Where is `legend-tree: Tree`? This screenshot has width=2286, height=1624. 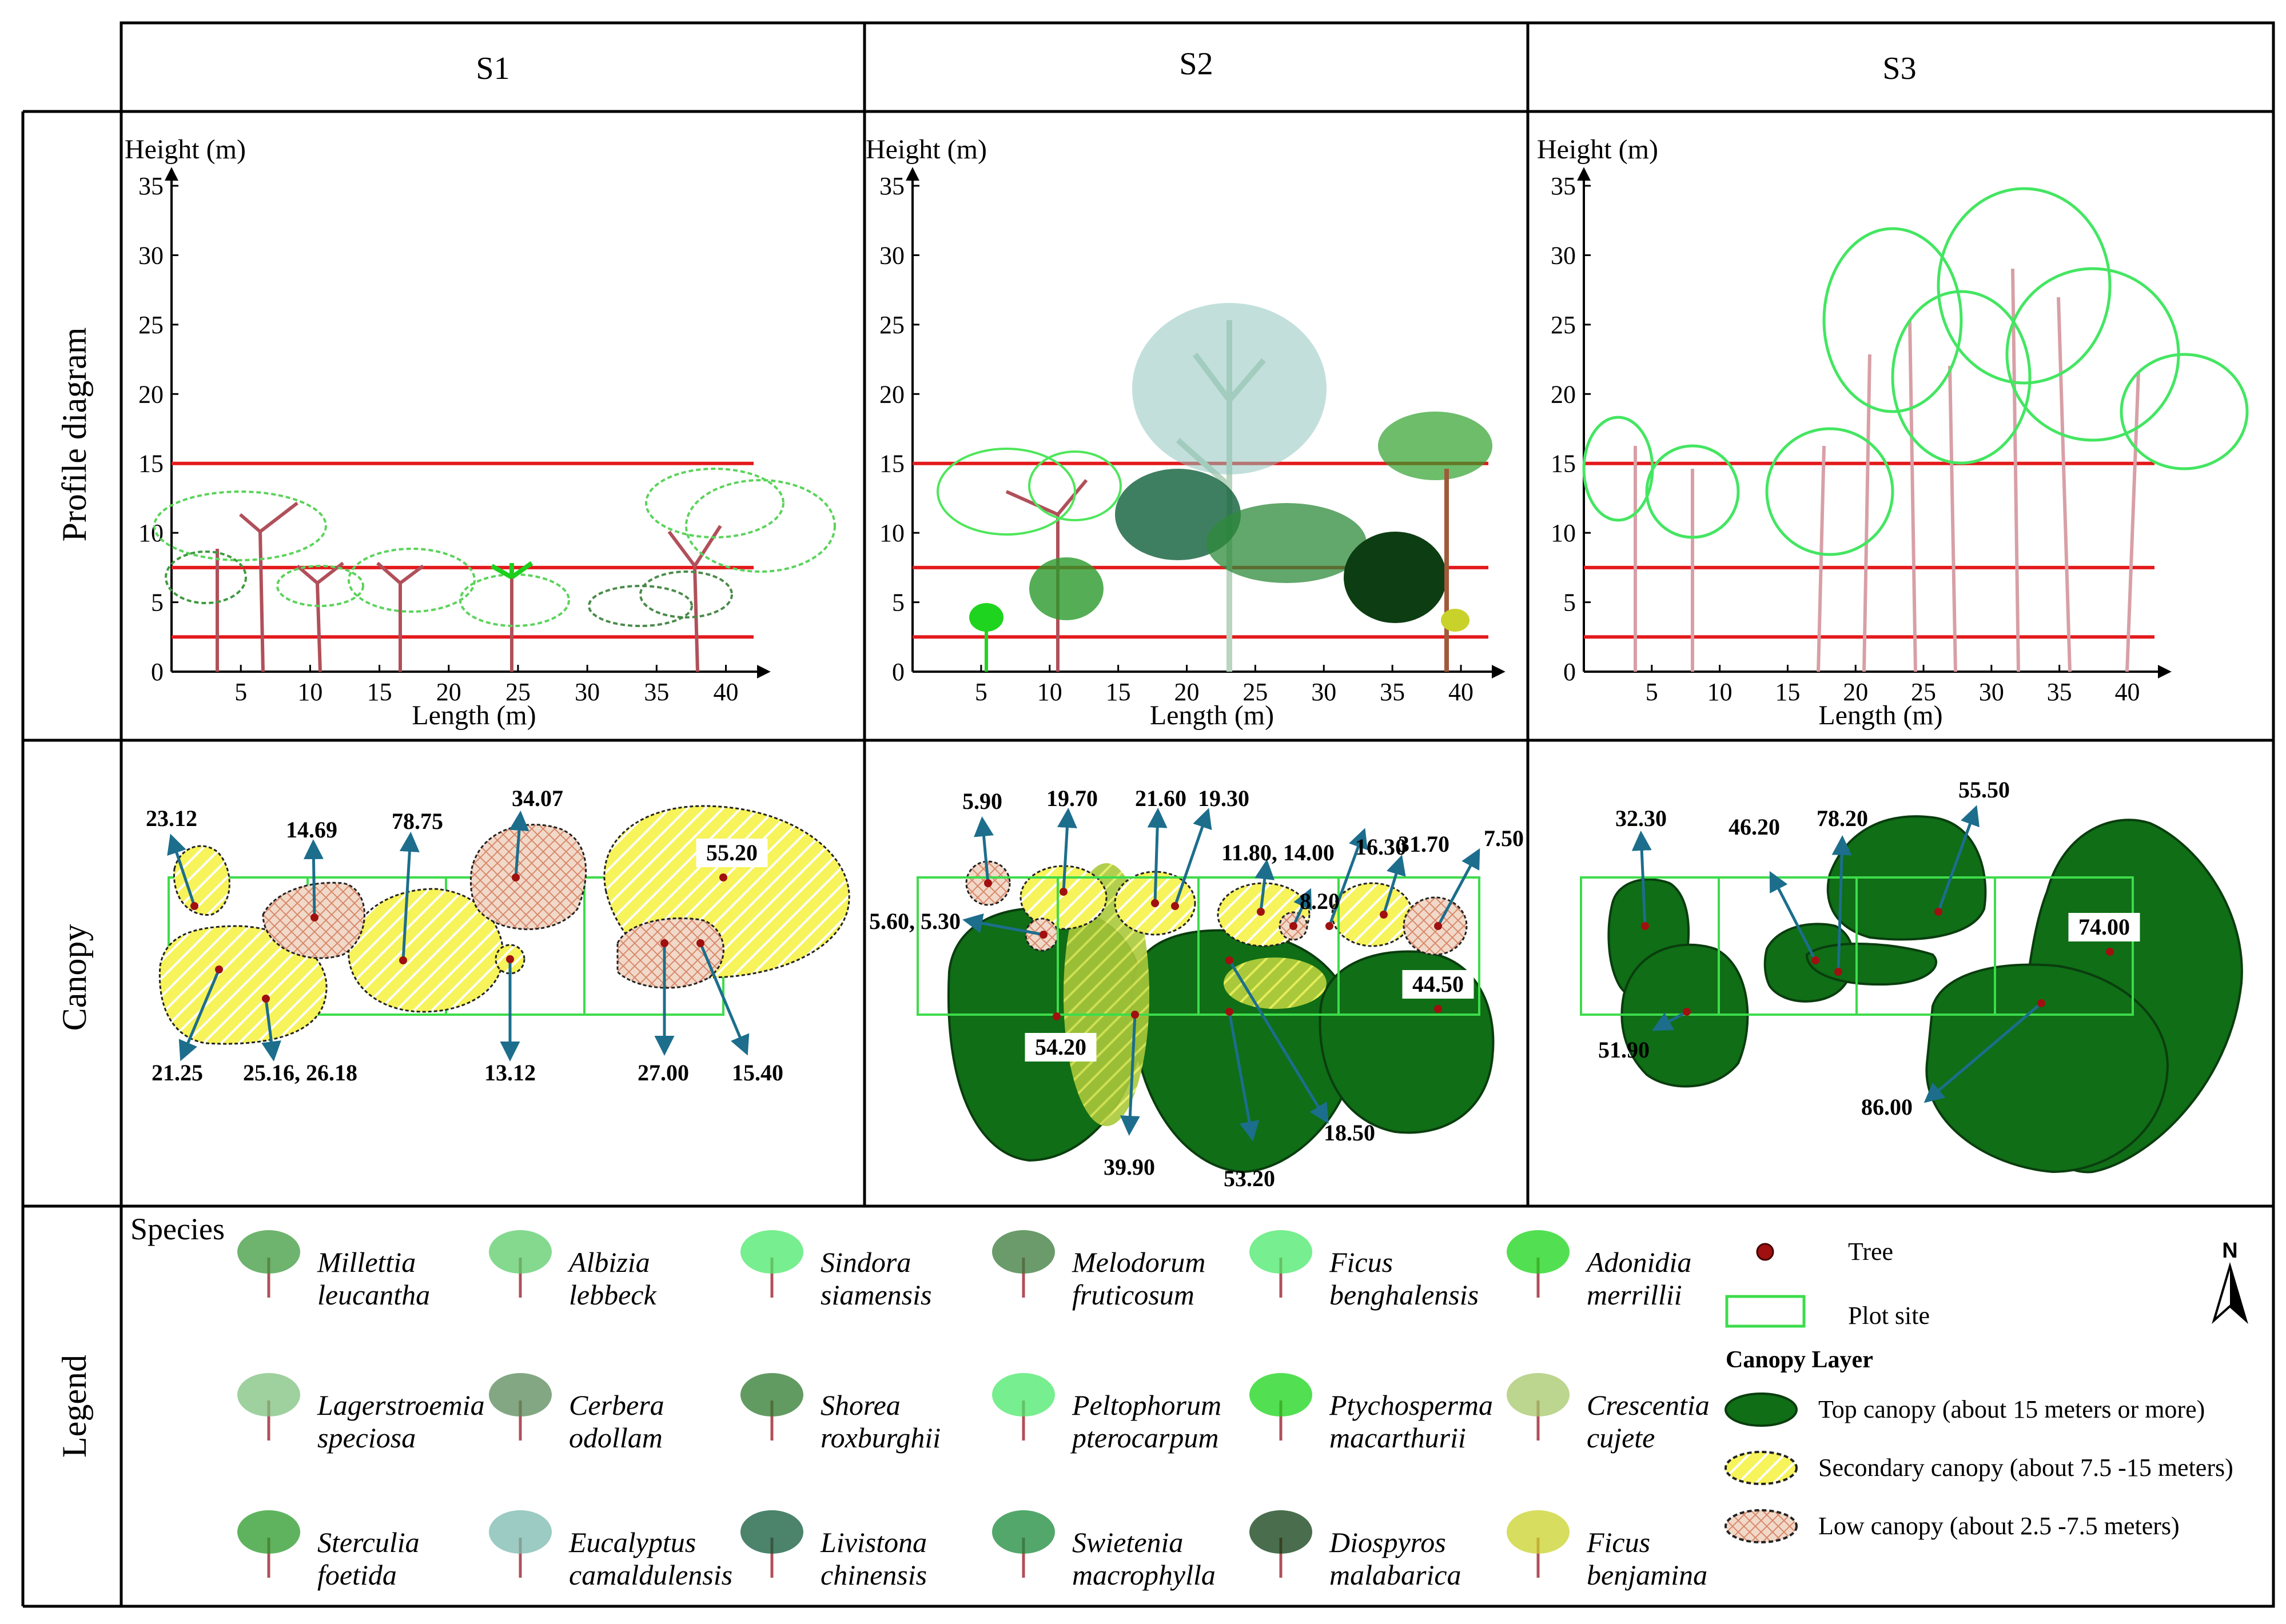 legend-tree: Tree is located at coordinates (1870, 1252).